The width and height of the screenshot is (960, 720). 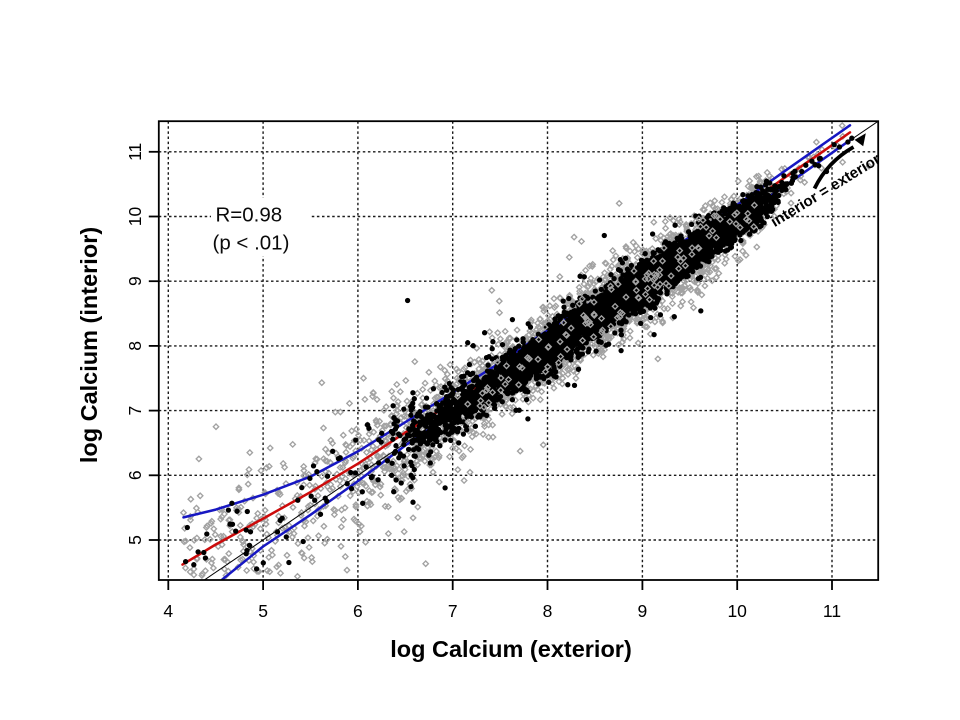 I want to click on svg-text: (p < .01), so click(x=251, y=243).